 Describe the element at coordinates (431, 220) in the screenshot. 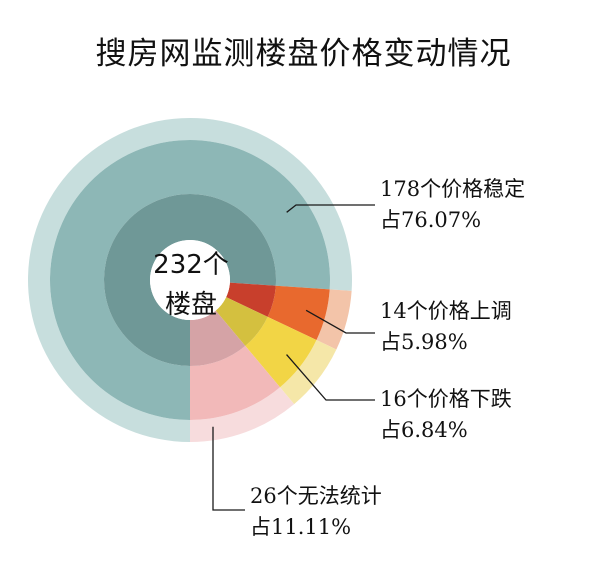

I see `slice-pct-stable: 占76.07%` at that location.